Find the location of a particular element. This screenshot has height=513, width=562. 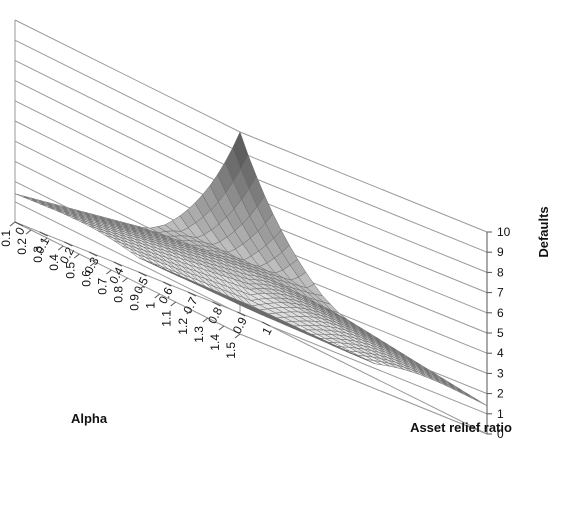

z-tick-label: 3 is located at coordinates (500, 373).